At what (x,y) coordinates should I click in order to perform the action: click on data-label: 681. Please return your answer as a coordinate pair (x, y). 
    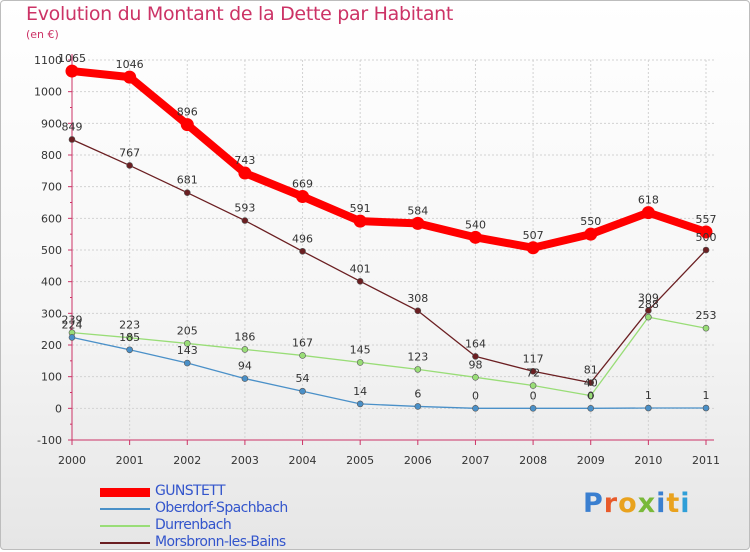
    Looking at the image, I should click on (187, 180).